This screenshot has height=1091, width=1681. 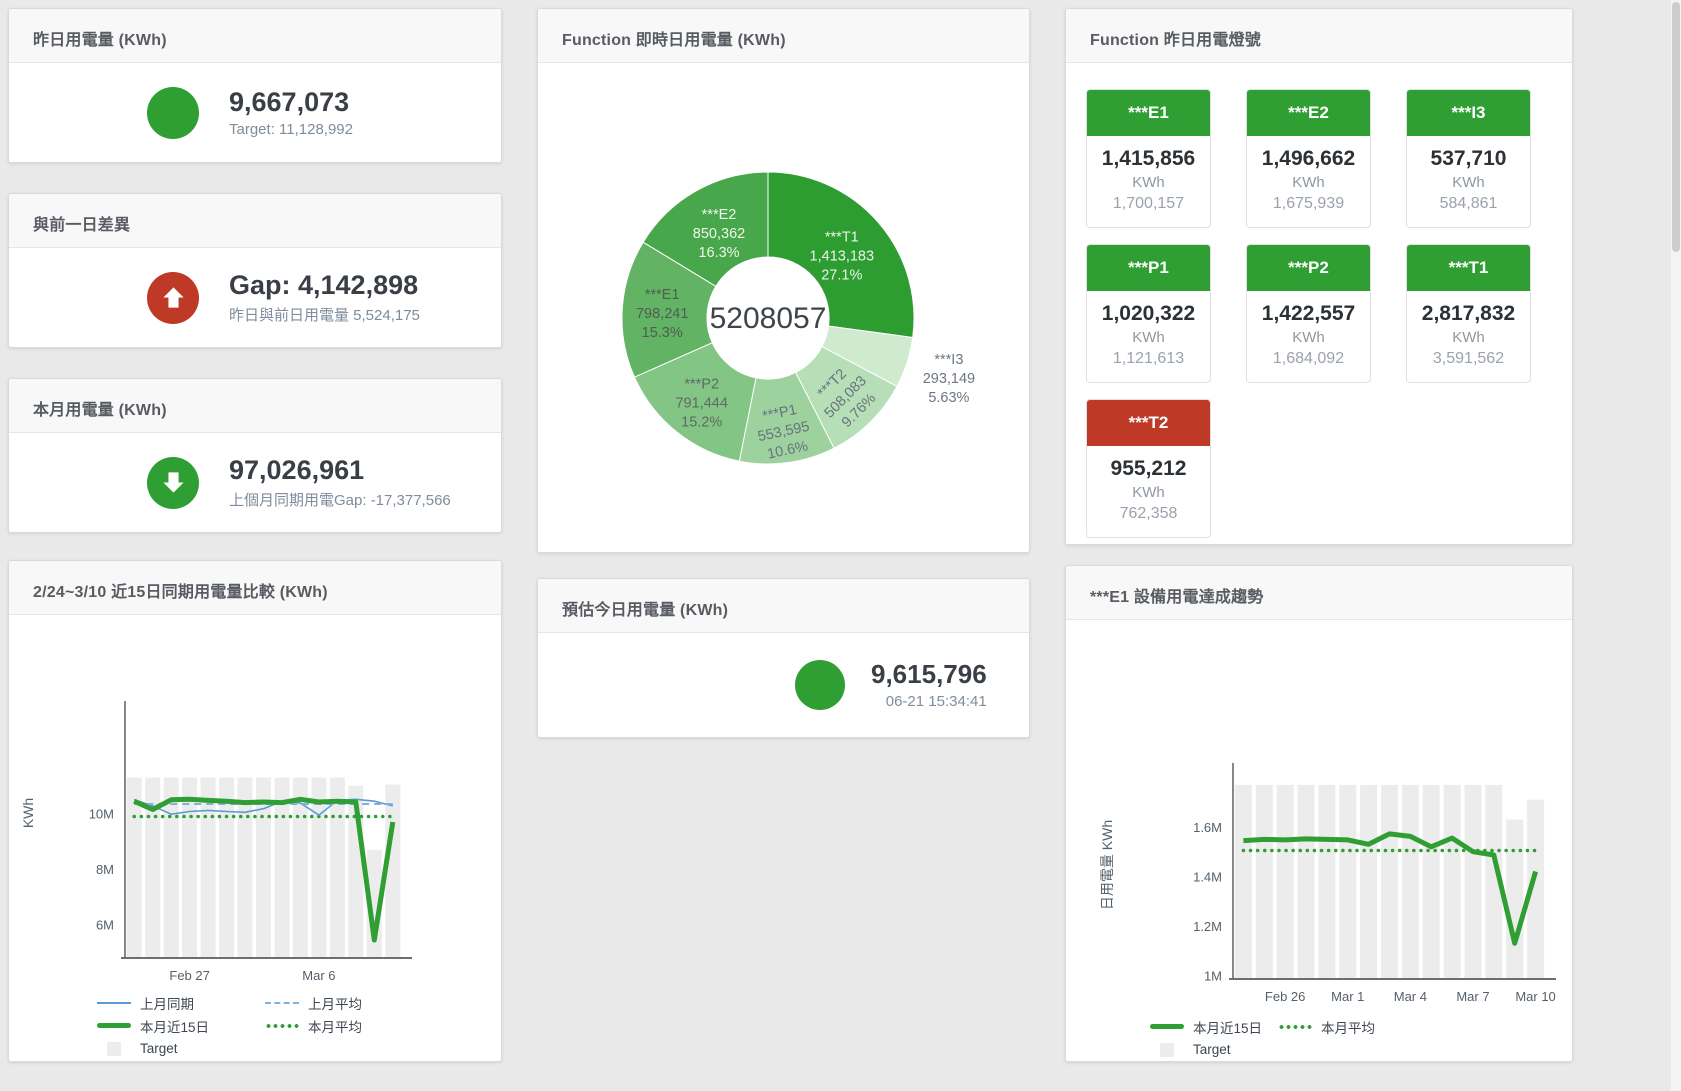 What do you see at coordinates (929, 674) in the screenshot?
I see `estimate-value: 9,615,796` at bounding box center [929, 674].